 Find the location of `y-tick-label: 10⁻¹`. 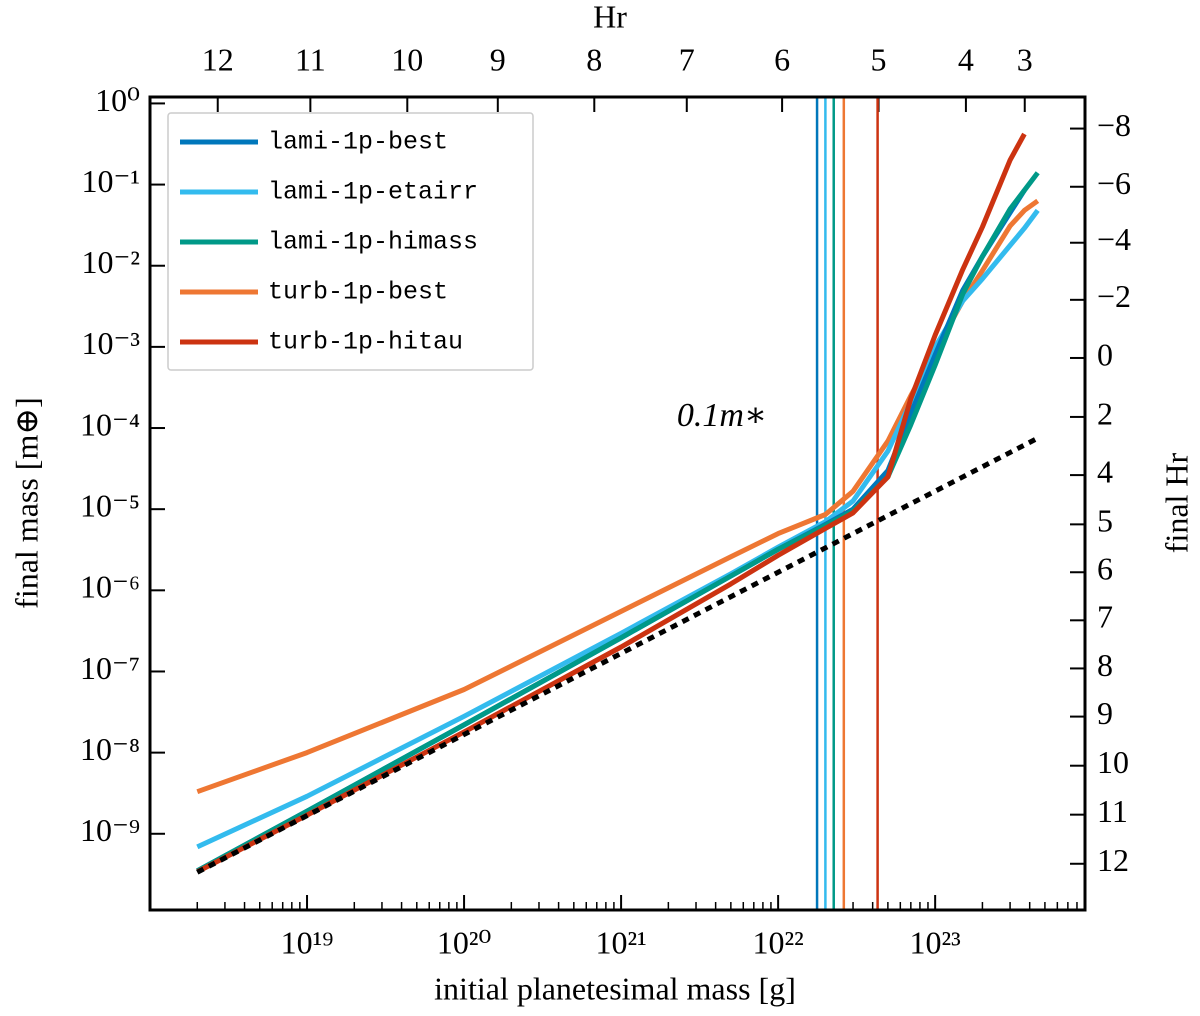

y-tick-label: 10⁻¹ is located at coordinates (111, 181).